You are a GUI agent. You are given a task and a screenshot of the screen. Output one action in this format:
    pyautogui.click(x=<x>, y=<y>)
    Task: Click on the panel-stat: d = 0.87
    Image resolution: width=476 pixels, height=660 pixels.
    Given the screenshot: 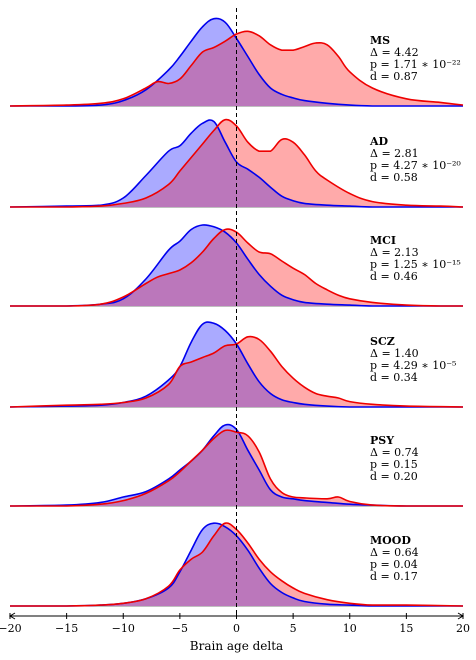 What is the action you would take?
    pyautogui.click(x=394, y=76)
    